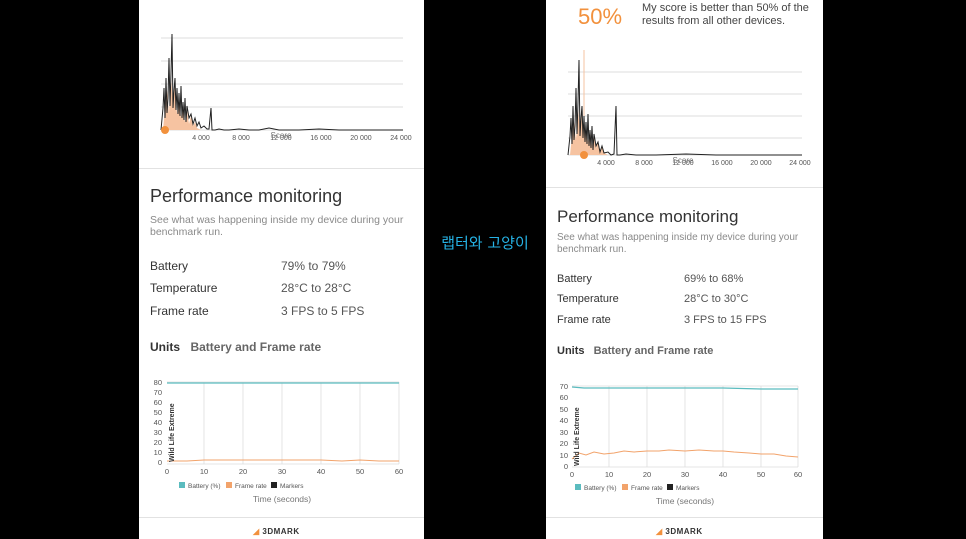 The width and height of the screenshot is (966, 539). I want to click on svg-text: 80, so click(158, 382).